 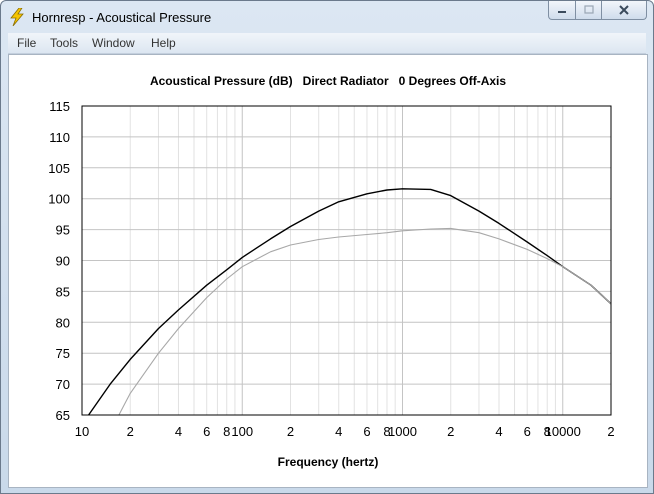 What do you see at coordinates (113, 43) in the screenshot?
I see `menu-window: Window` at bounding box center [113, 43].